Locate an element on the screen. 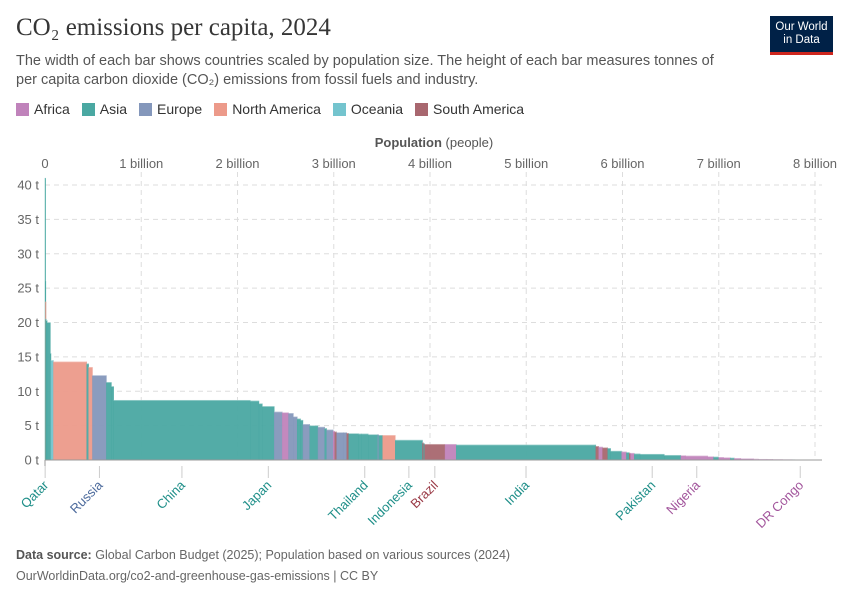 Image resolution: width=850 pixels, height=600 pixels. y-tick-label: 20 t is located at coordinates (28, 322).